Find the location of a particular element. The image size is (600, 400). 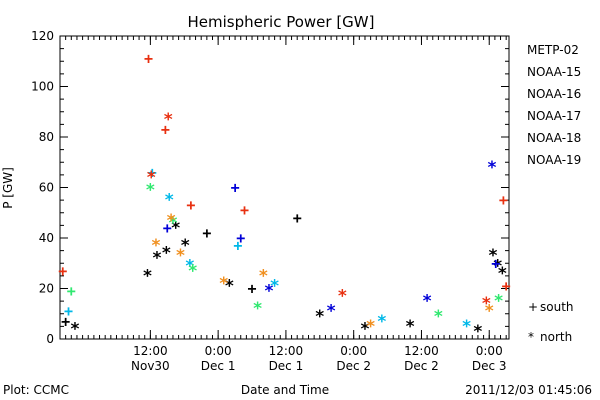

y-tick-label: 60 is located at coordinates (46, 188).